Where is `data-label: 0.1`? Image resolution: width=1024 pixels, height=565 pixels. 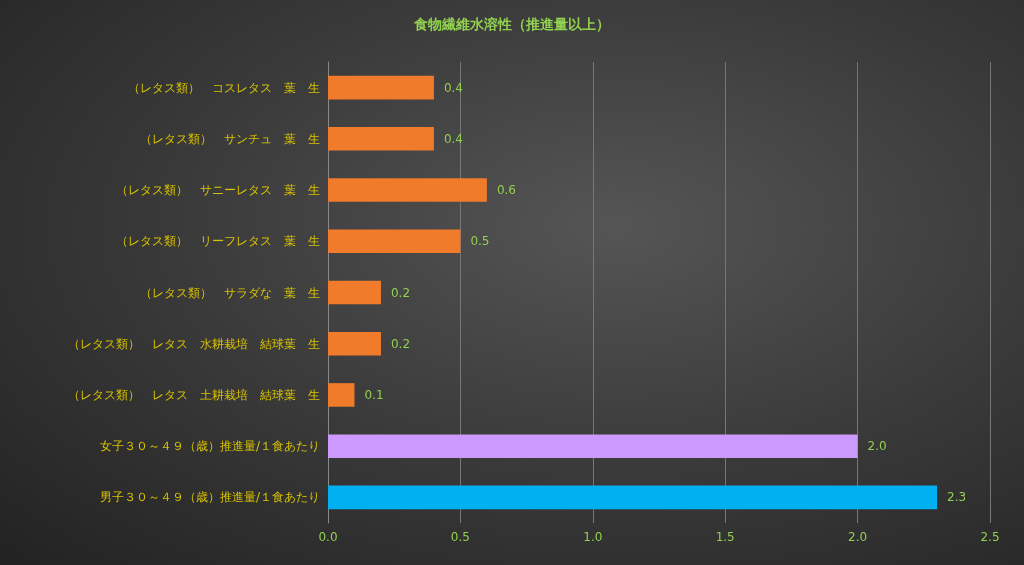
data-label: 0.1 is located at coordinates (374, 394).